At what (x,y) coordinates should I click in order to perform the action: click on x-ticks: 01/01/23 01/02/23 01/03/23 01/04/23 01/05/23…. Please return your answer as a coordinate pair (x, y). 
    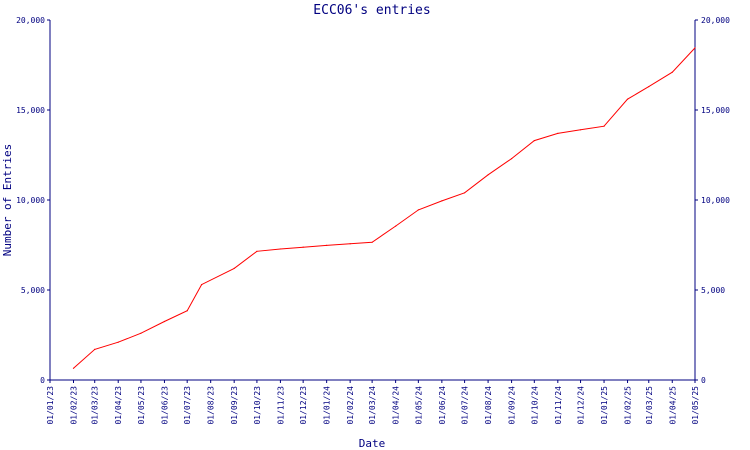
    Looking at the image, I should click on (373, 402).